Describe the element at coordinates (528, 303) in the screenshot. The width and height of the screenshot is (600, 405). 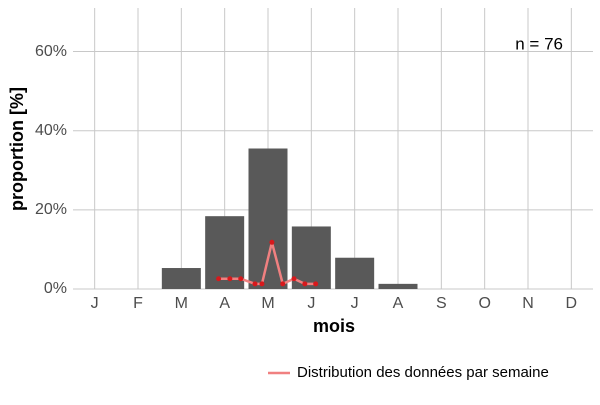
I see `x-tick-label: N` at that location.